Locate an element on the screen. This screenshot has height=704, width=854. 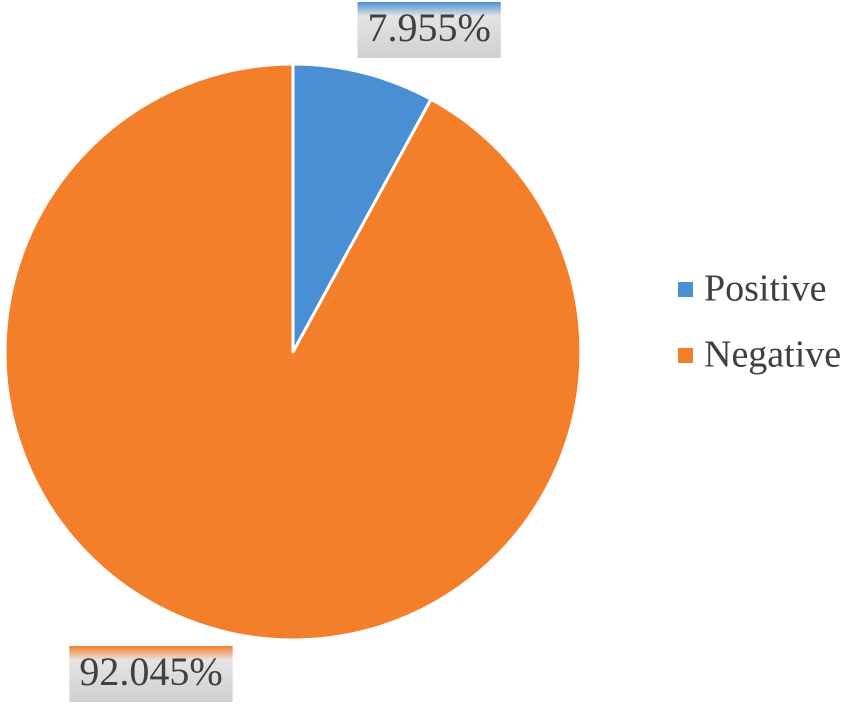
data-label: 92.045% is located at coordinates (150, 671).